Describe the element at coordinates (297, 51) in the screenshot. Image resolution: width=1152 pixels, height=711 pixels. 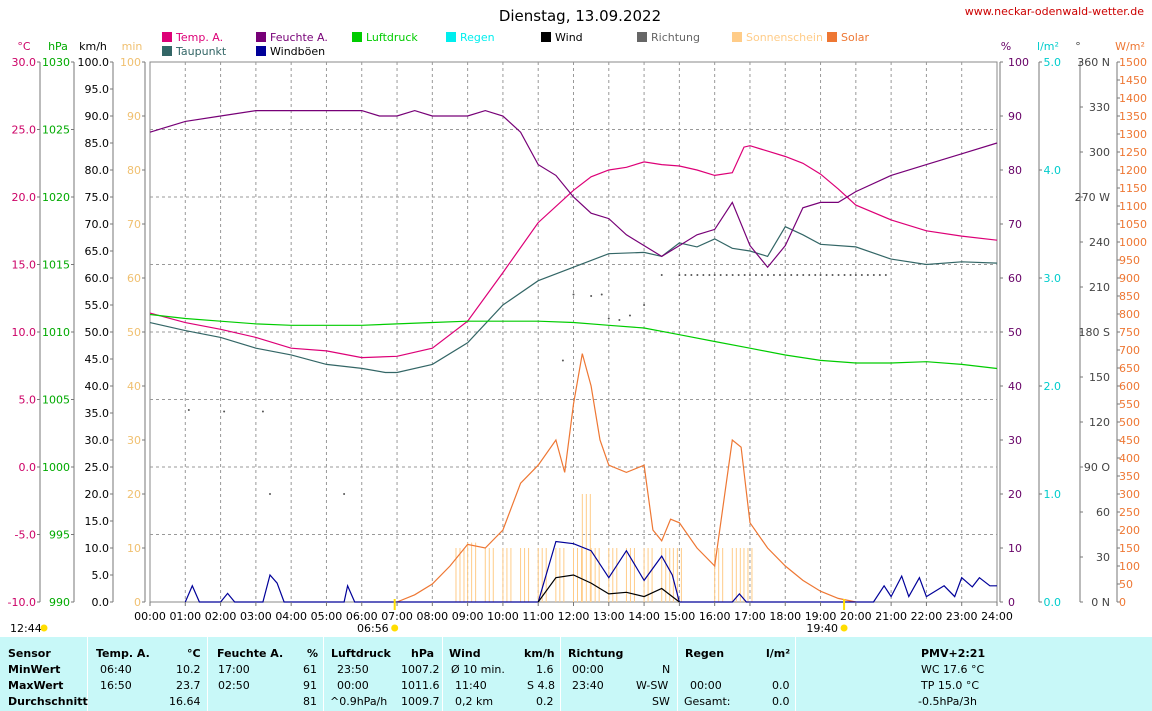
I see `legend-label: Windböen` at that location.